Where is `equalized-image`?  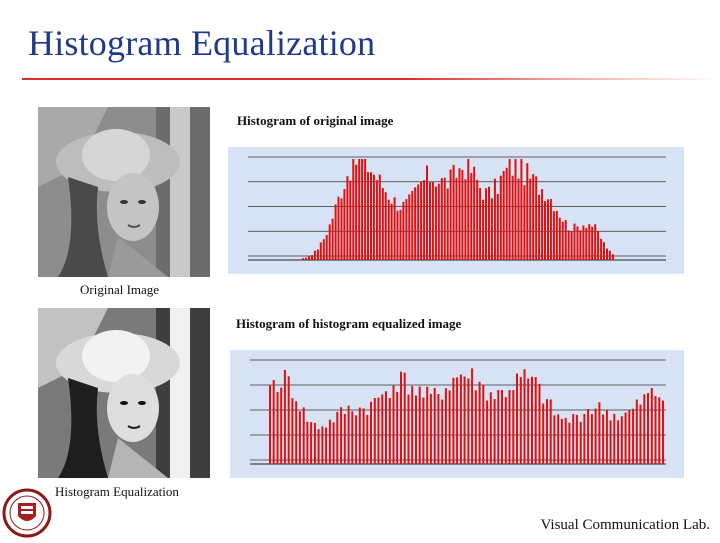 equalized-image is located at coordinates (124, 393).